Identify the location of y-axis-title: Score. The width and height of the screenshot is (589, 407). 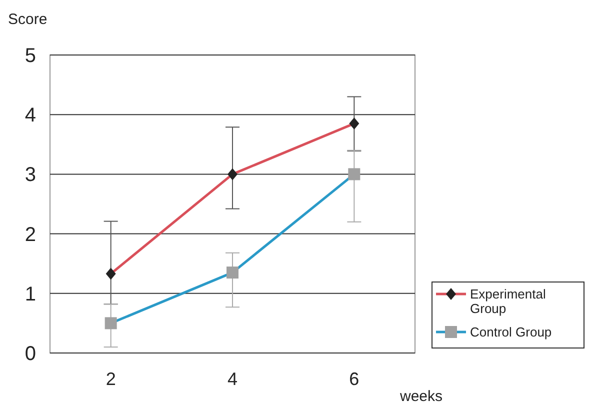
(28, 19).